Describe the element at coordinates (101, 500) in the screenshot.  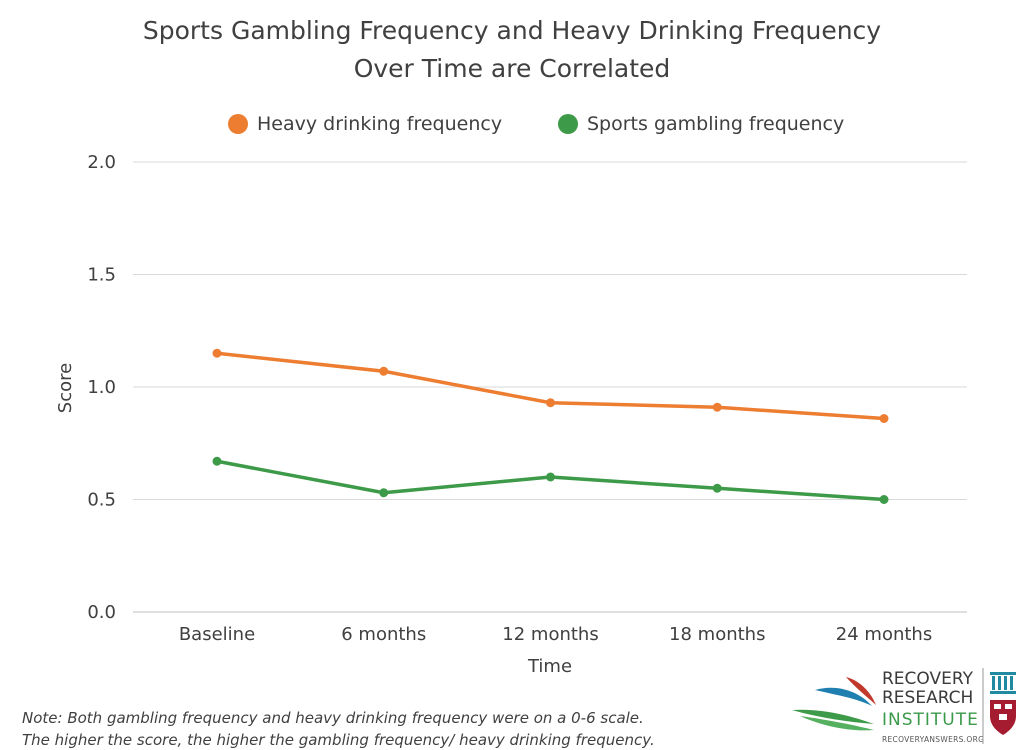
I see `y-tick-label: 0.5` at that location.